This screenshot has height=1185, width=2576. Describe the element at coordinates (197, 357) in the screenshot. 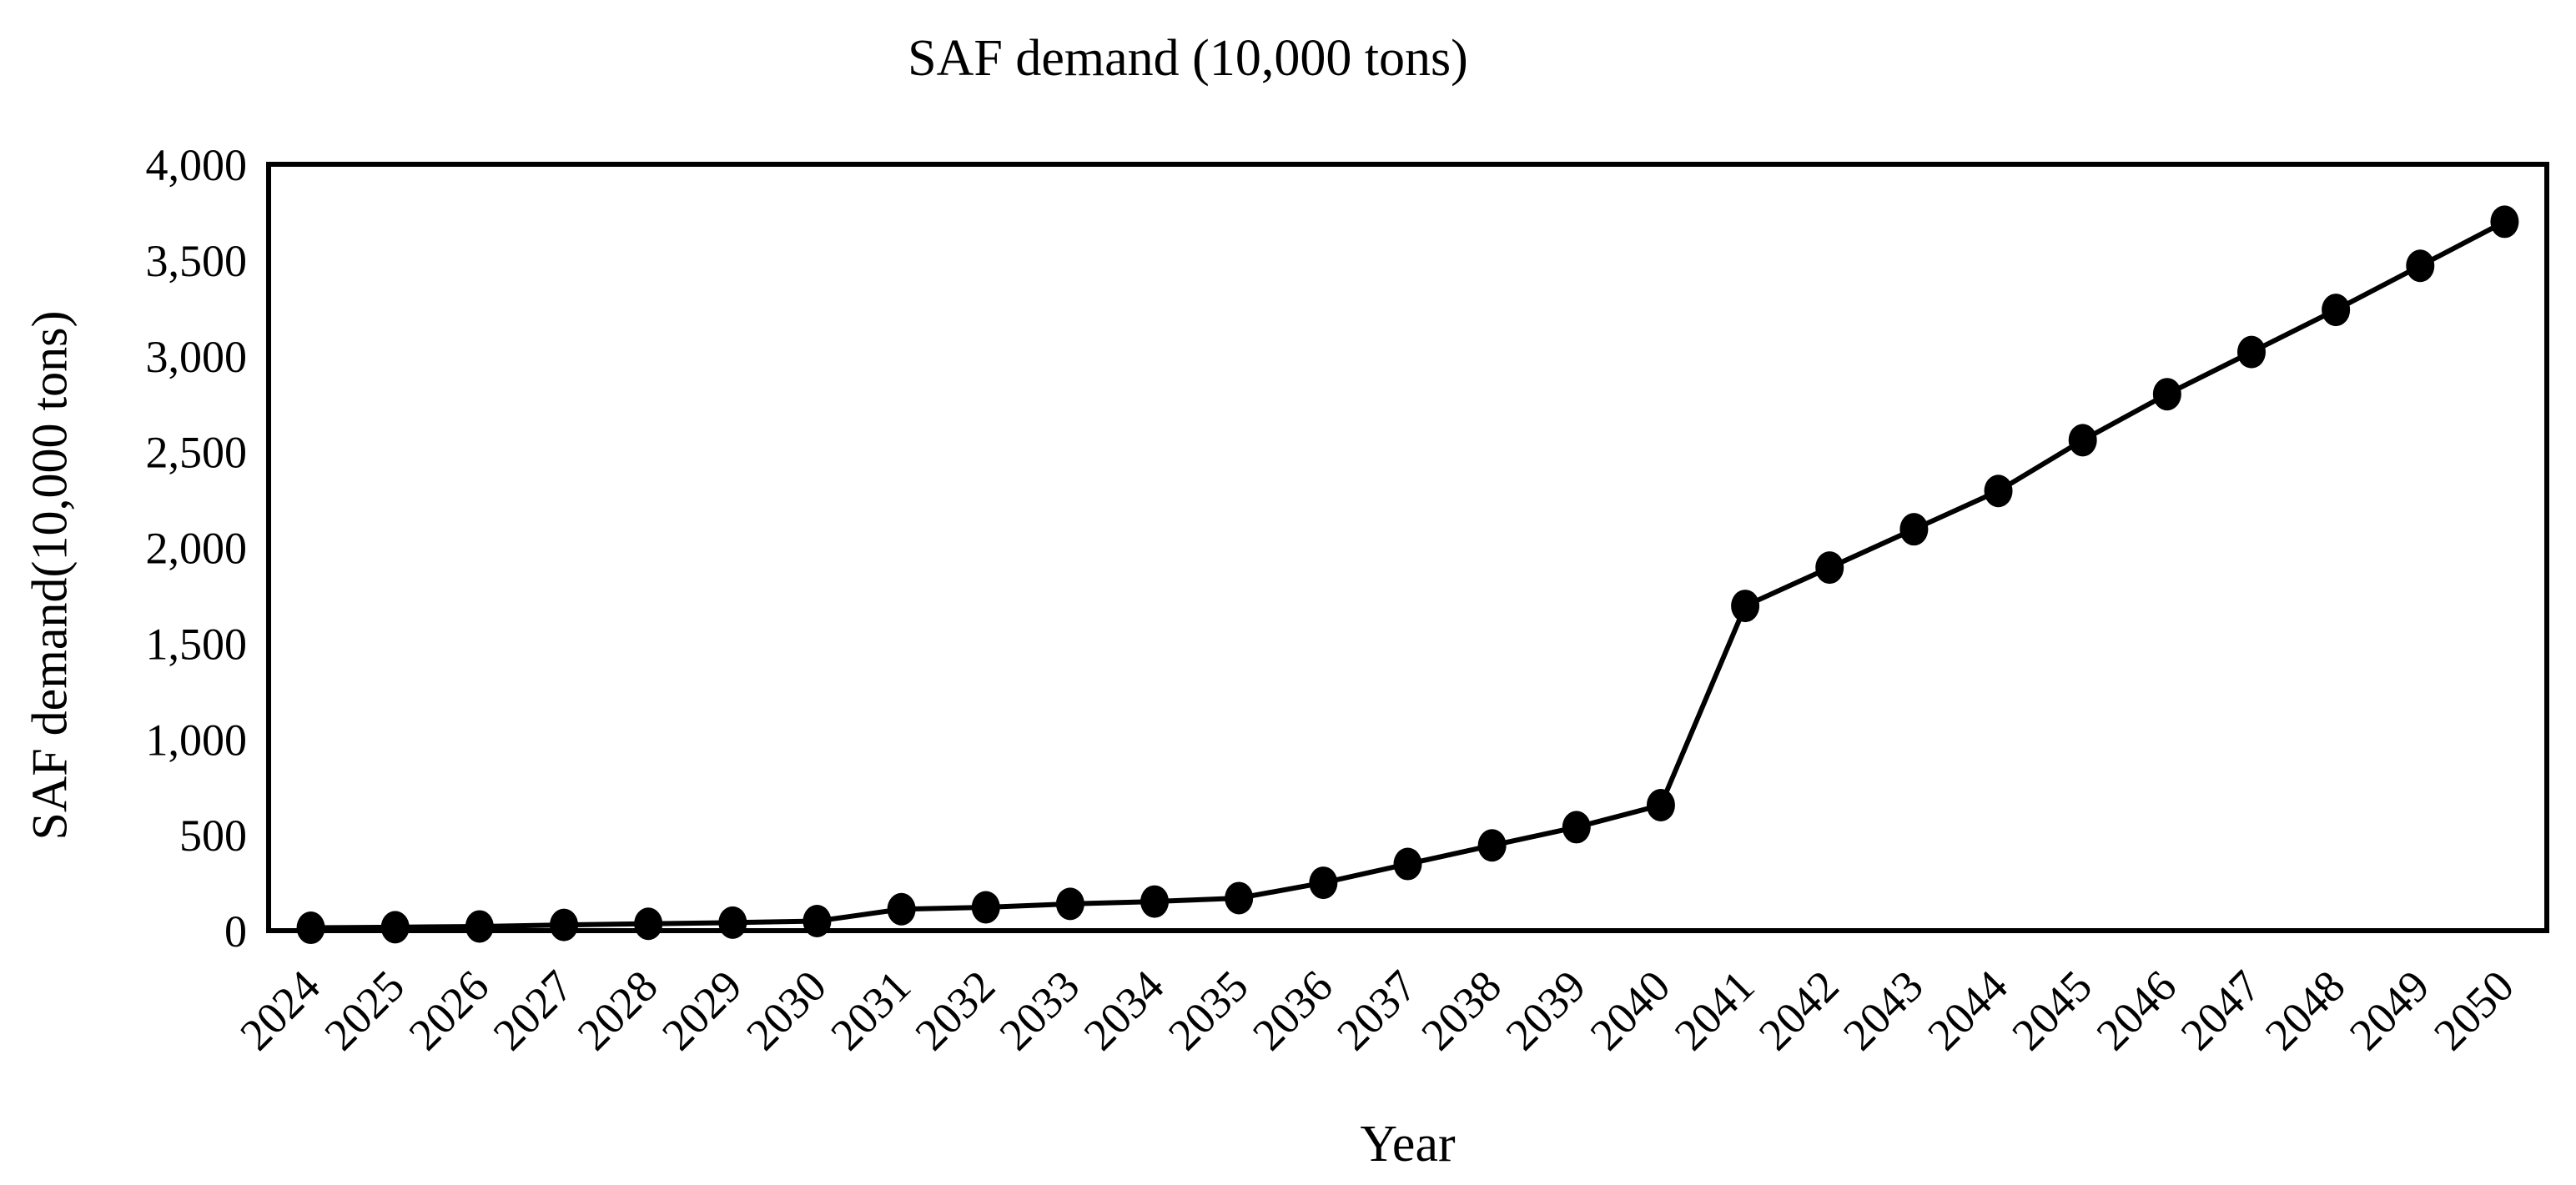

I see `y-tick-label: 3,000` at that location.